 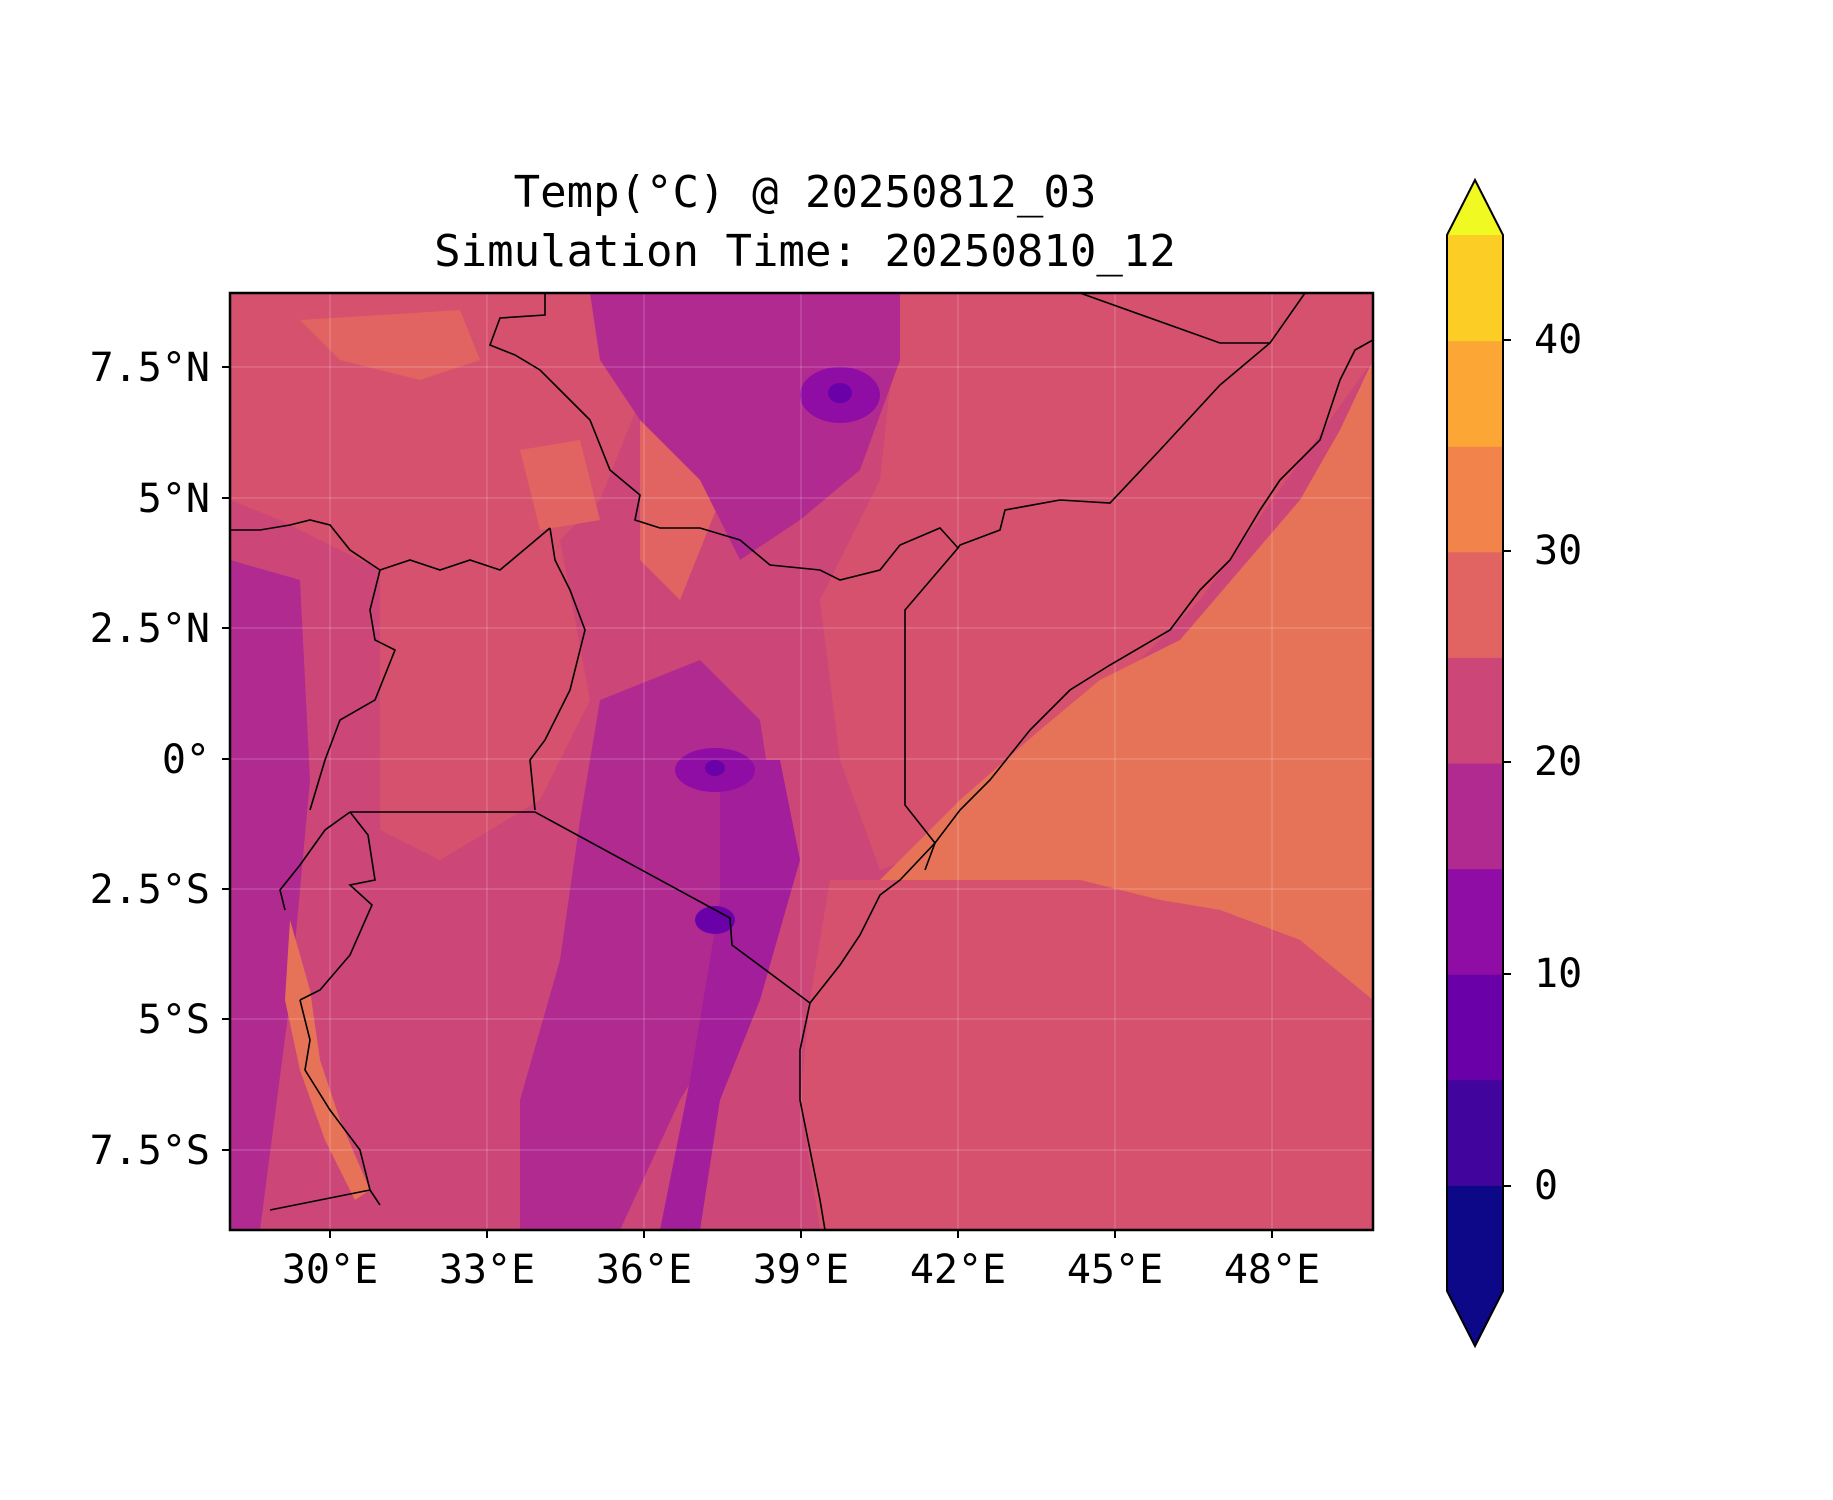 I want to click on colorbar-tick-label: 10, so click(x=1558, y=974).